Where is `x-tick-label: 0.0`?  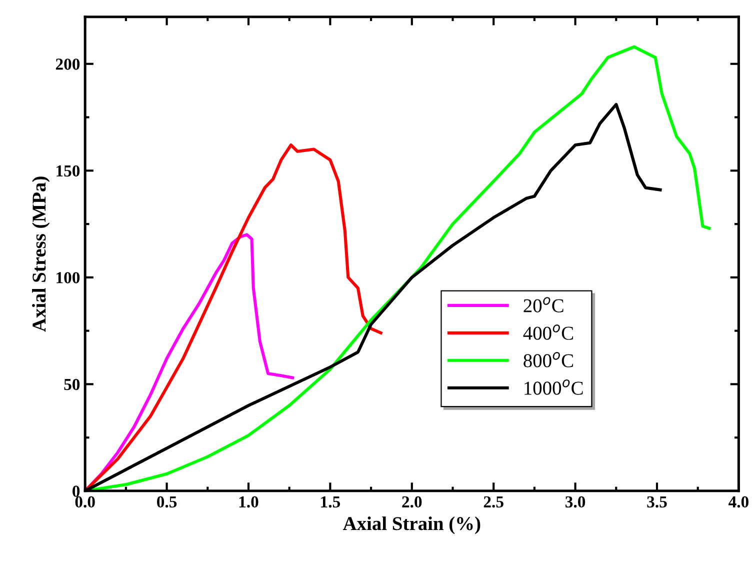 x-tick-label: 0.0 is located at coordinates (85, 502).